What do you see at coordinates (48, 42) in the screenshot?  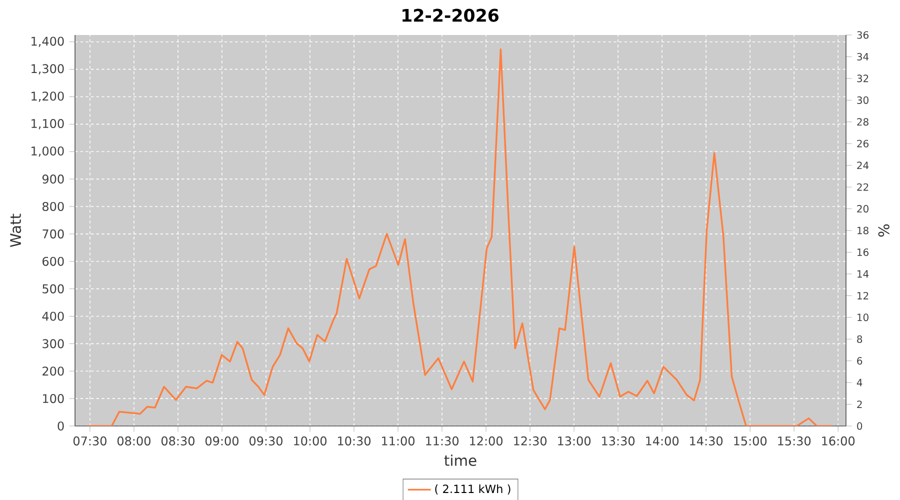 I see `y-tick-label: 1,400` at bounding box center [48, 42].